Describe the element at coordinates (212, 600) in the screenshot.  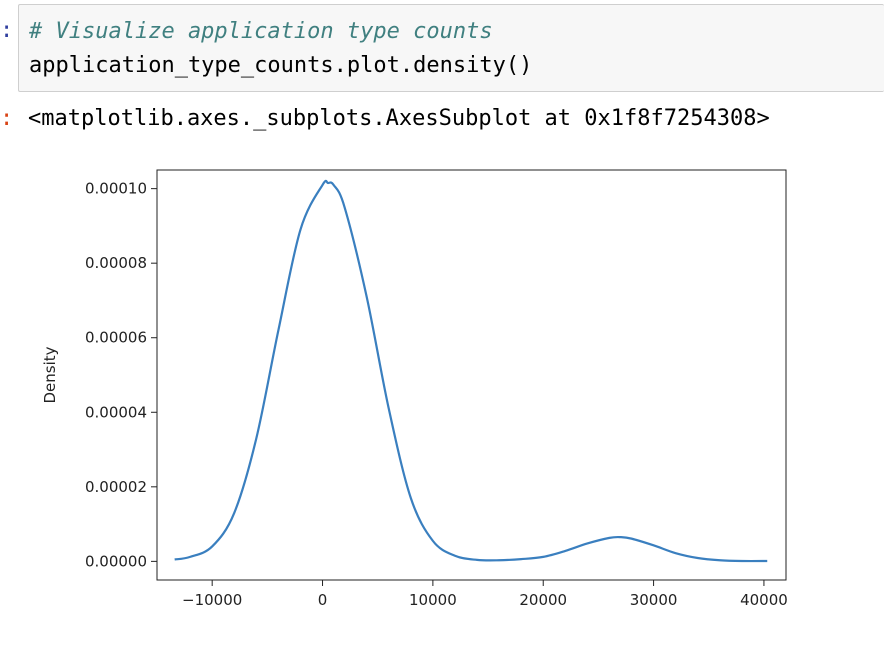
I see `x-tick-label: −10000` at that location.